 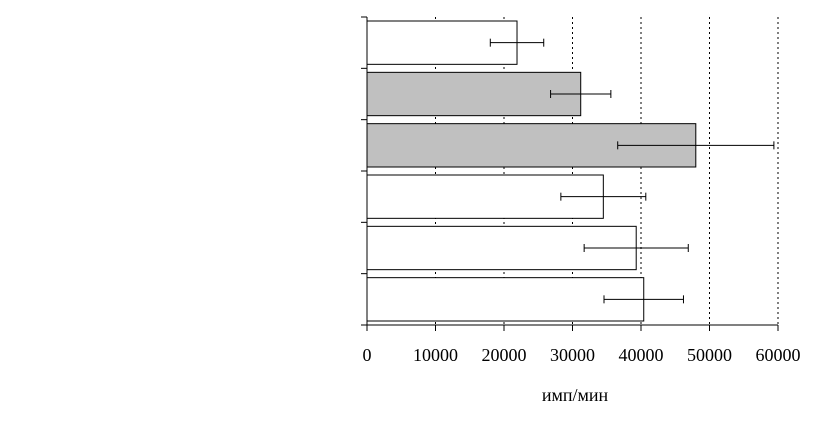 I want to click on x-tick-label: 60000, so click(x=778, y=355).